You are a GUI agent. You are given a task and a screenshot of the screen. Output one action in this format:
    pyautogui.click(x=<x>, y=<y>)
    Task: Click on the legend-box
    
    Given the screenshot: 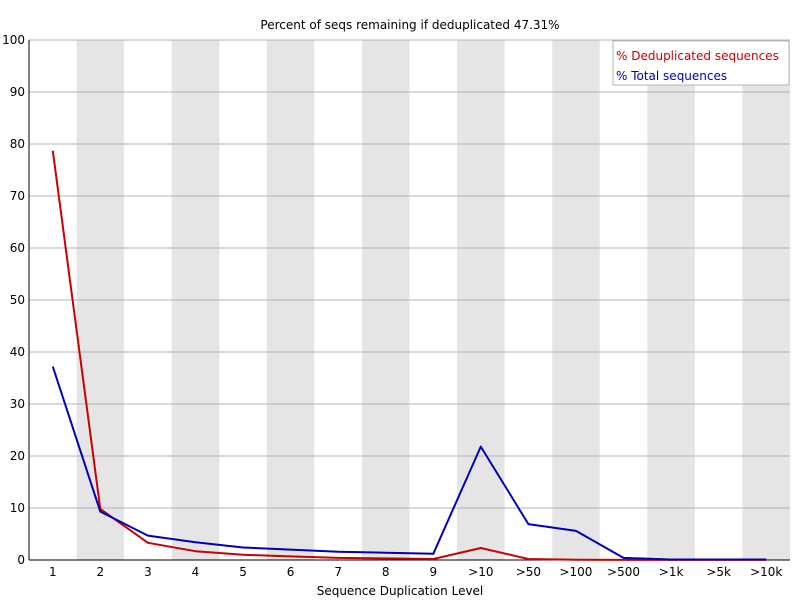 What is the action you would take?
    pyautogui.click(x=701, y=63)
    